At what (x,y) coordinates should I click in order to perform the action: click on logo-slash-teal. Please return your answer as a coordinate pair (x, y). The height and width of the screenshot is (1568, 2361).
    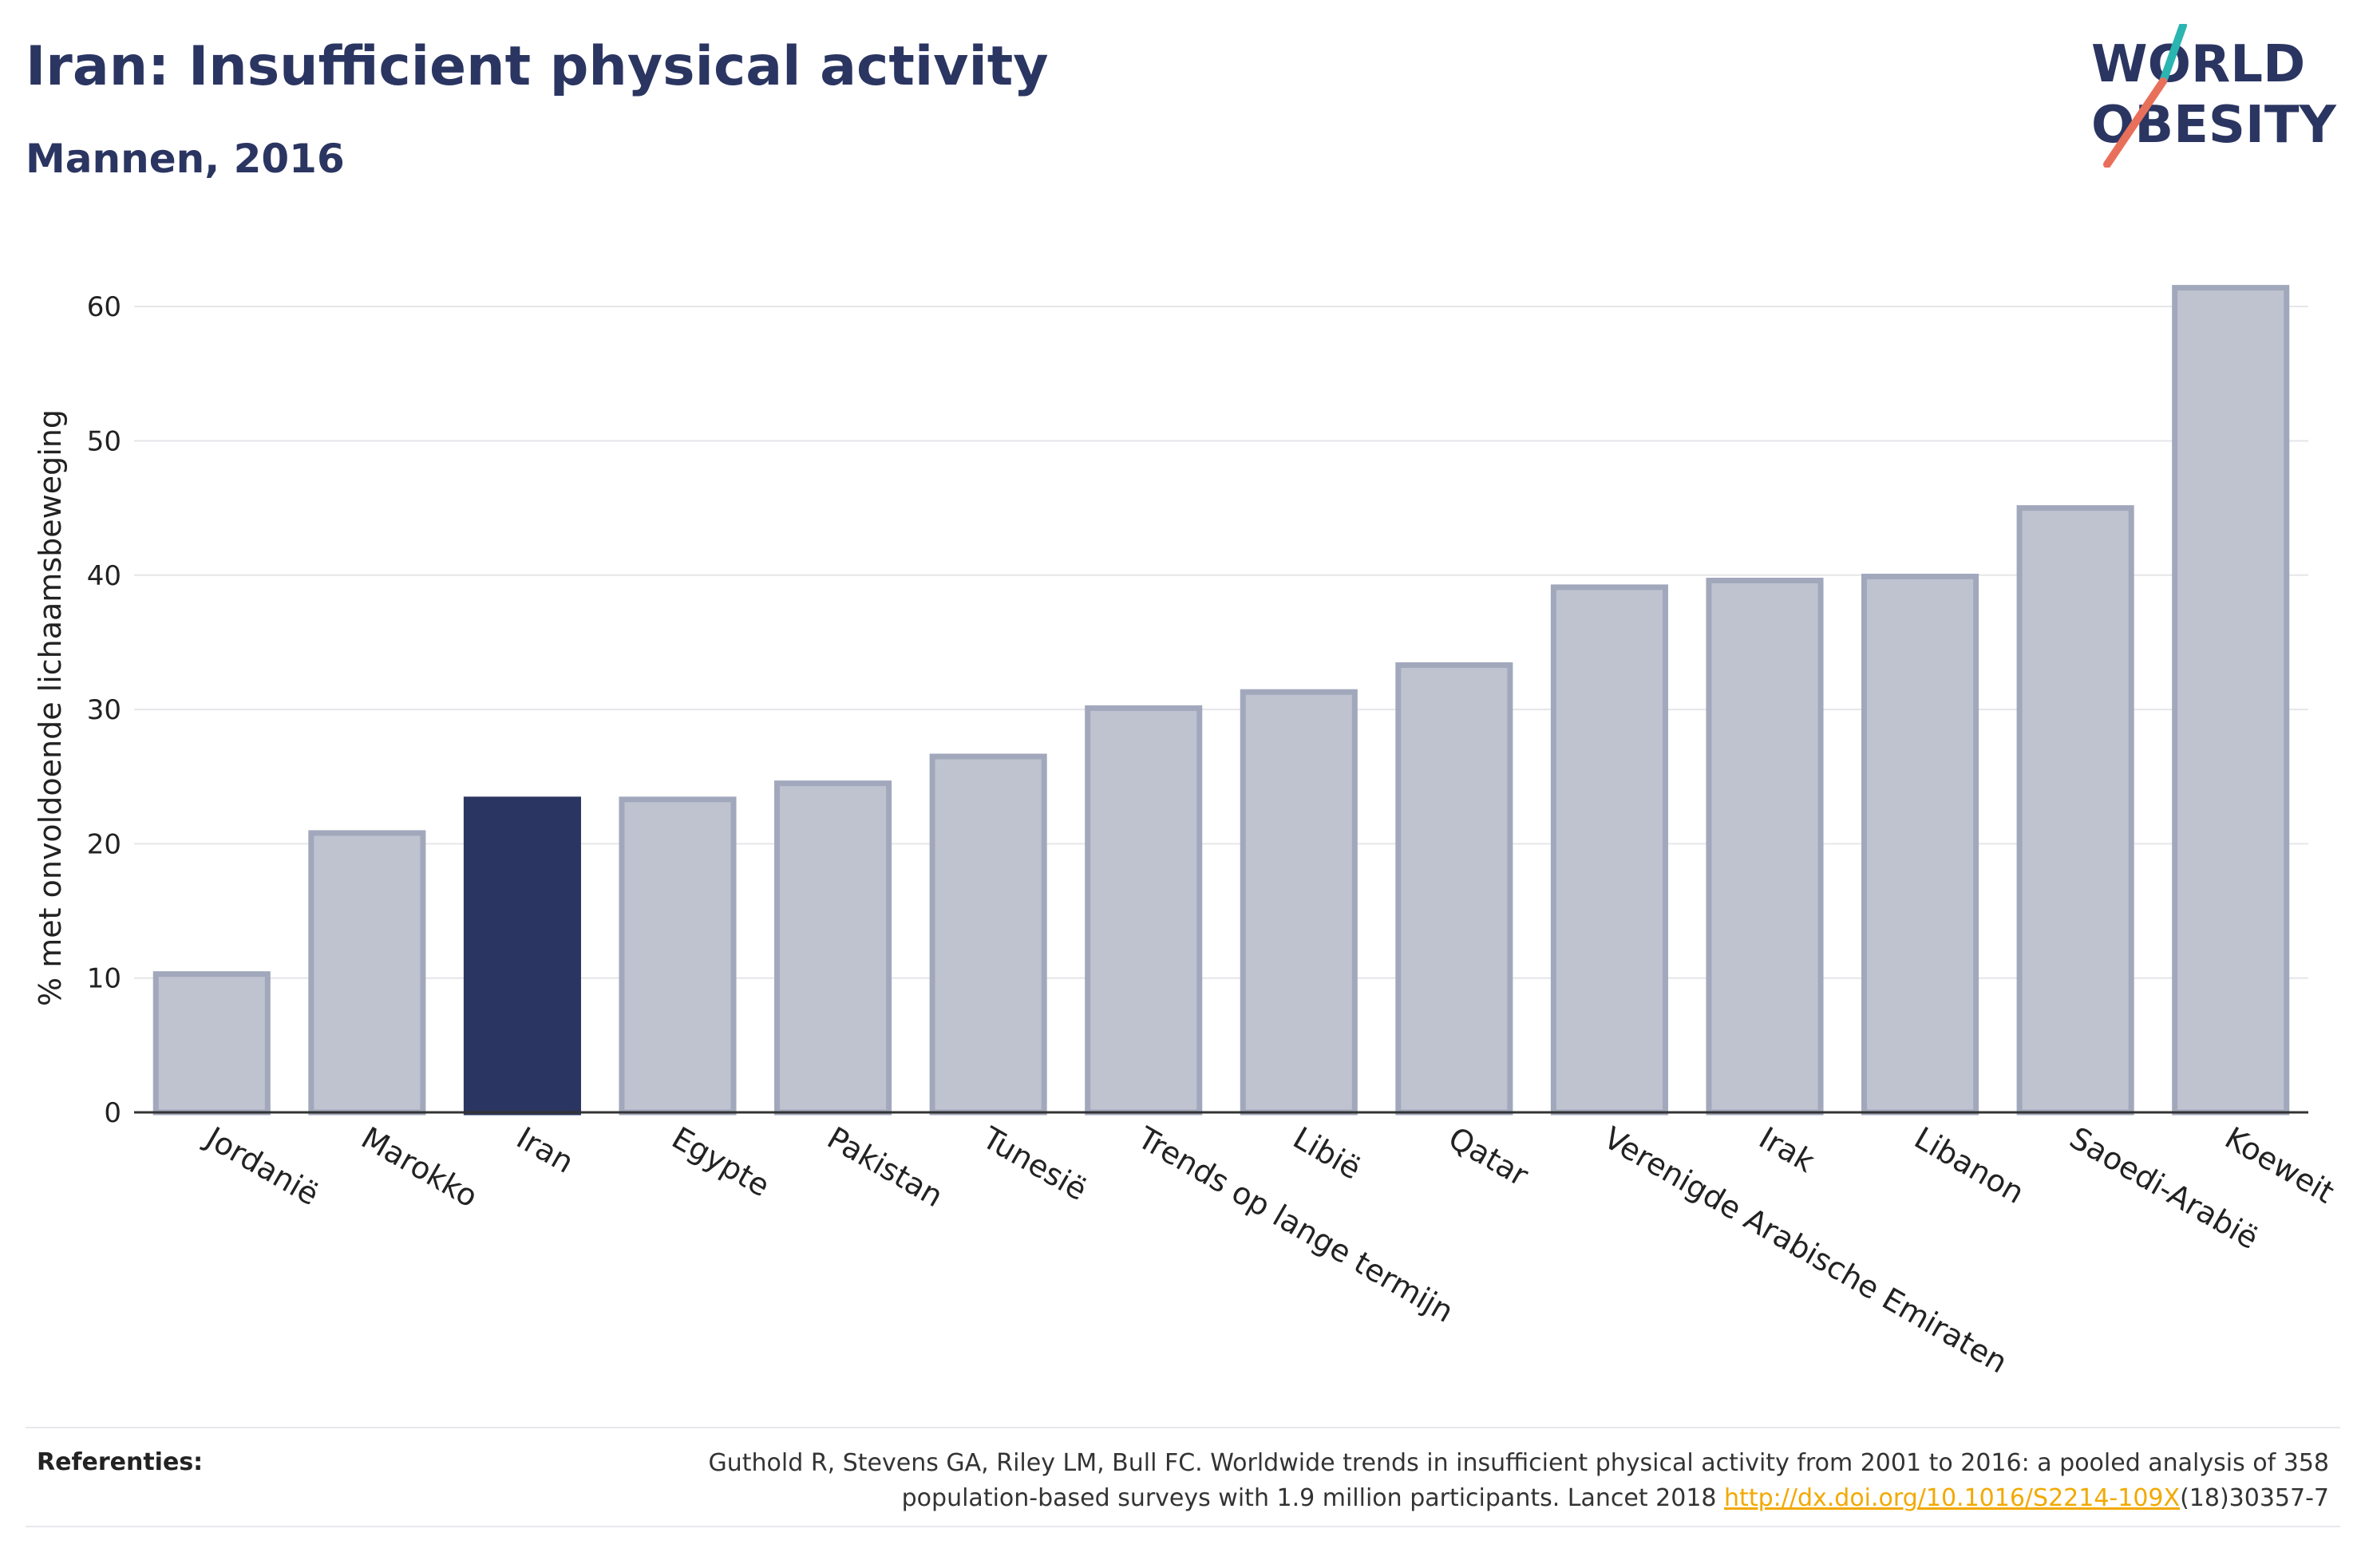
    Looking at the image, I should click on (2173, 54).